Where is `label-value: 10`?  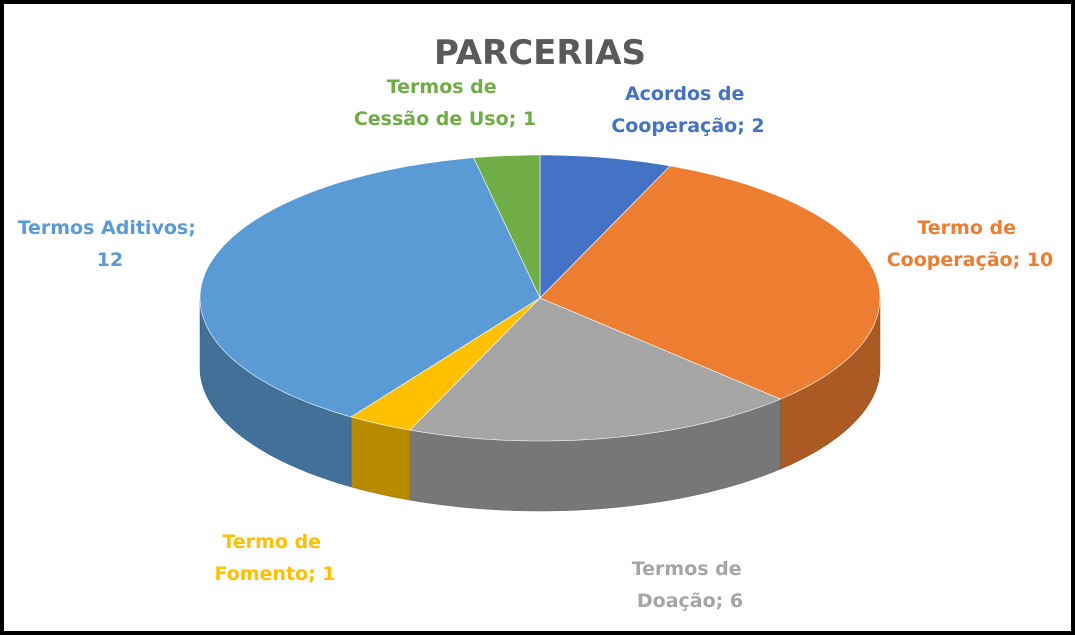
label-value: 10 is located at coordinates (1040, 260).